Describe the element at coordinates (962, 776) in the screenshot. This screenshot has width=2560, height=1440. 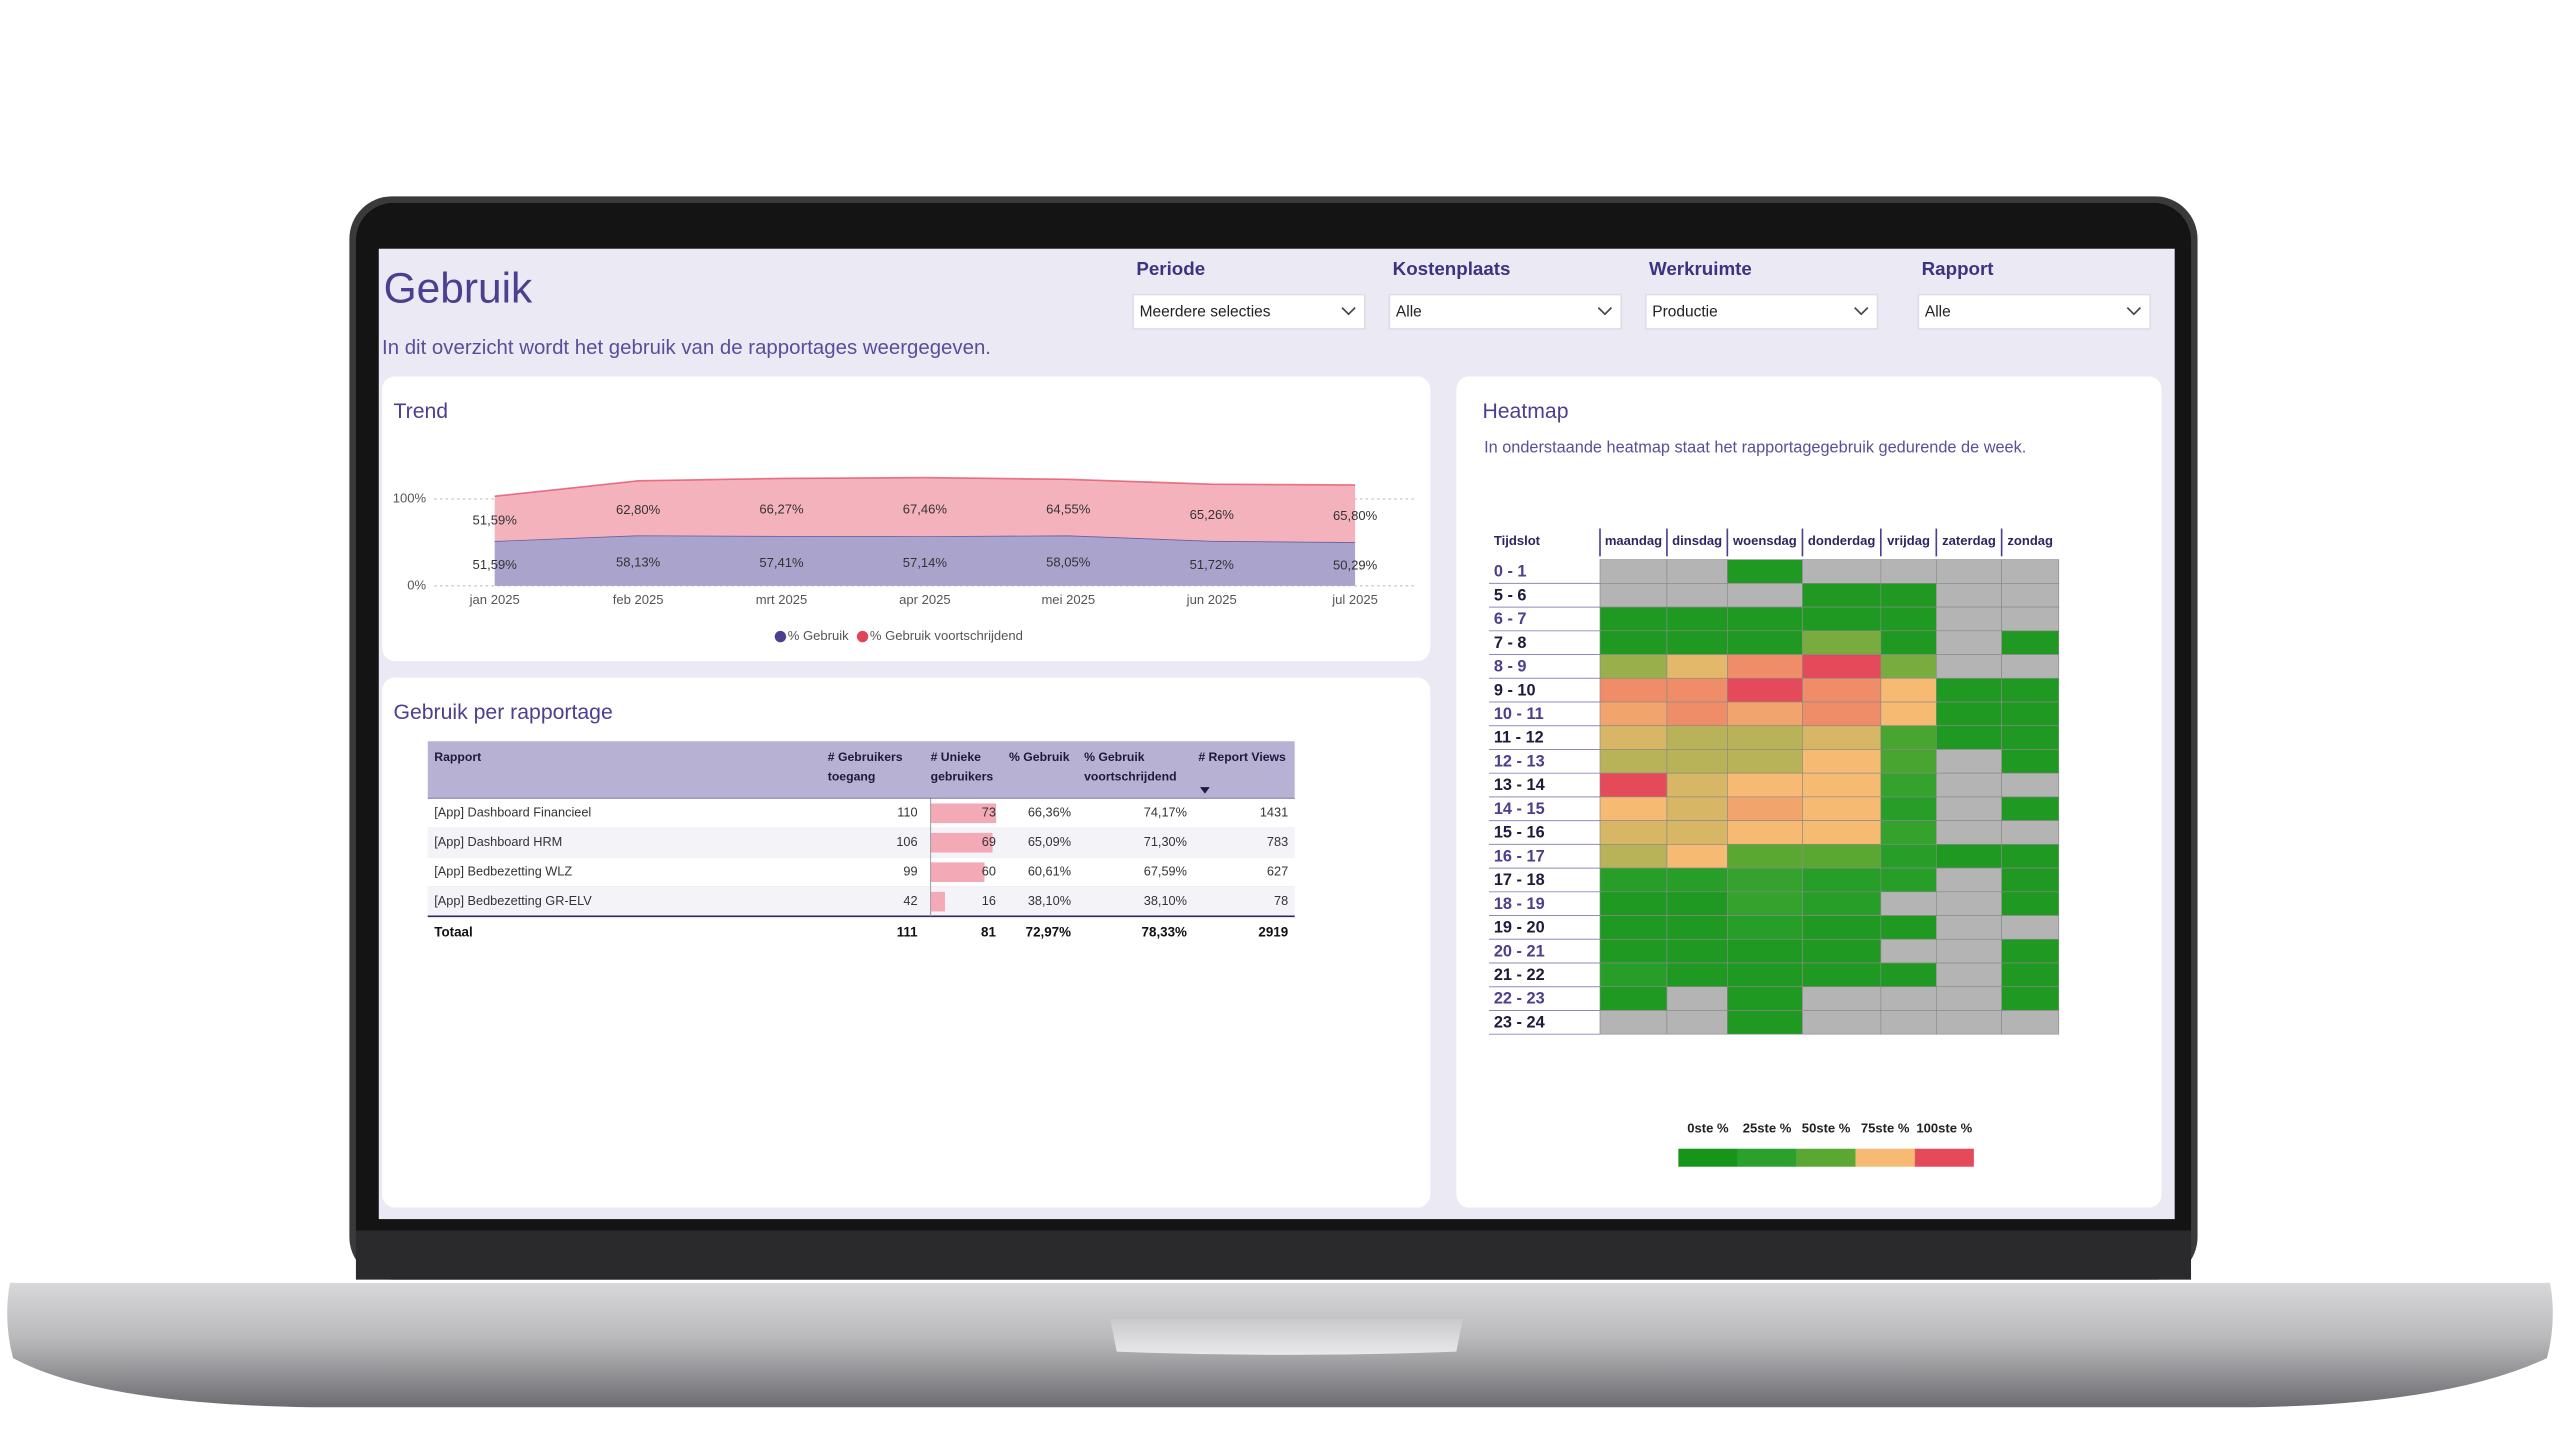
I see `column-header: gebruikers` at that location.